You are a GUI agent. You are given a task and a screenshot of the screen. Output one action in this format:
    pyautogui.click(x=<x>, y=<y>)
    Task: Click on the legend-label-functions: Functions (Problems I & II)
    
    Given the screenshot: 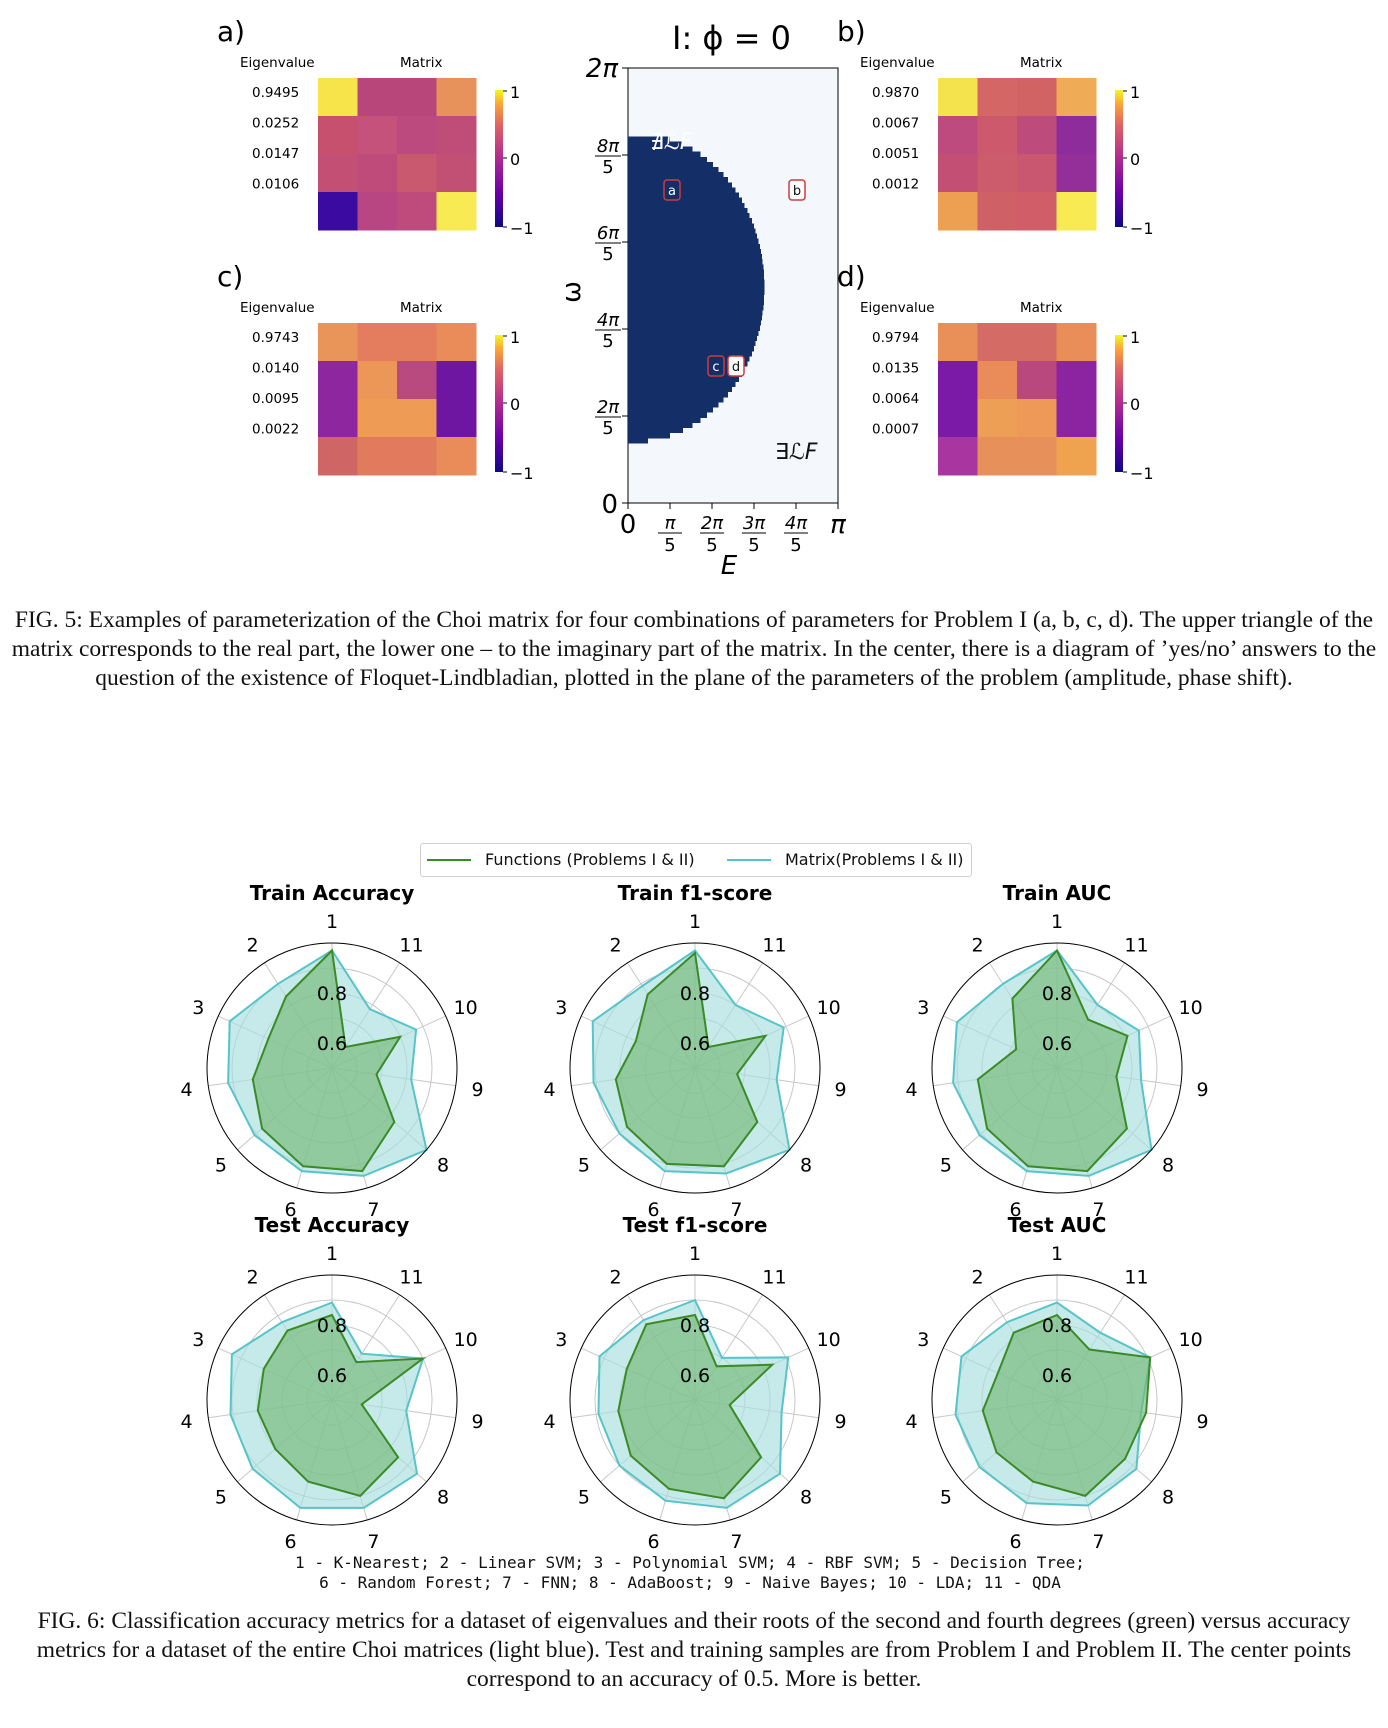 What is the action you would take?
    pyautogui.click(x=590, y=859)
    